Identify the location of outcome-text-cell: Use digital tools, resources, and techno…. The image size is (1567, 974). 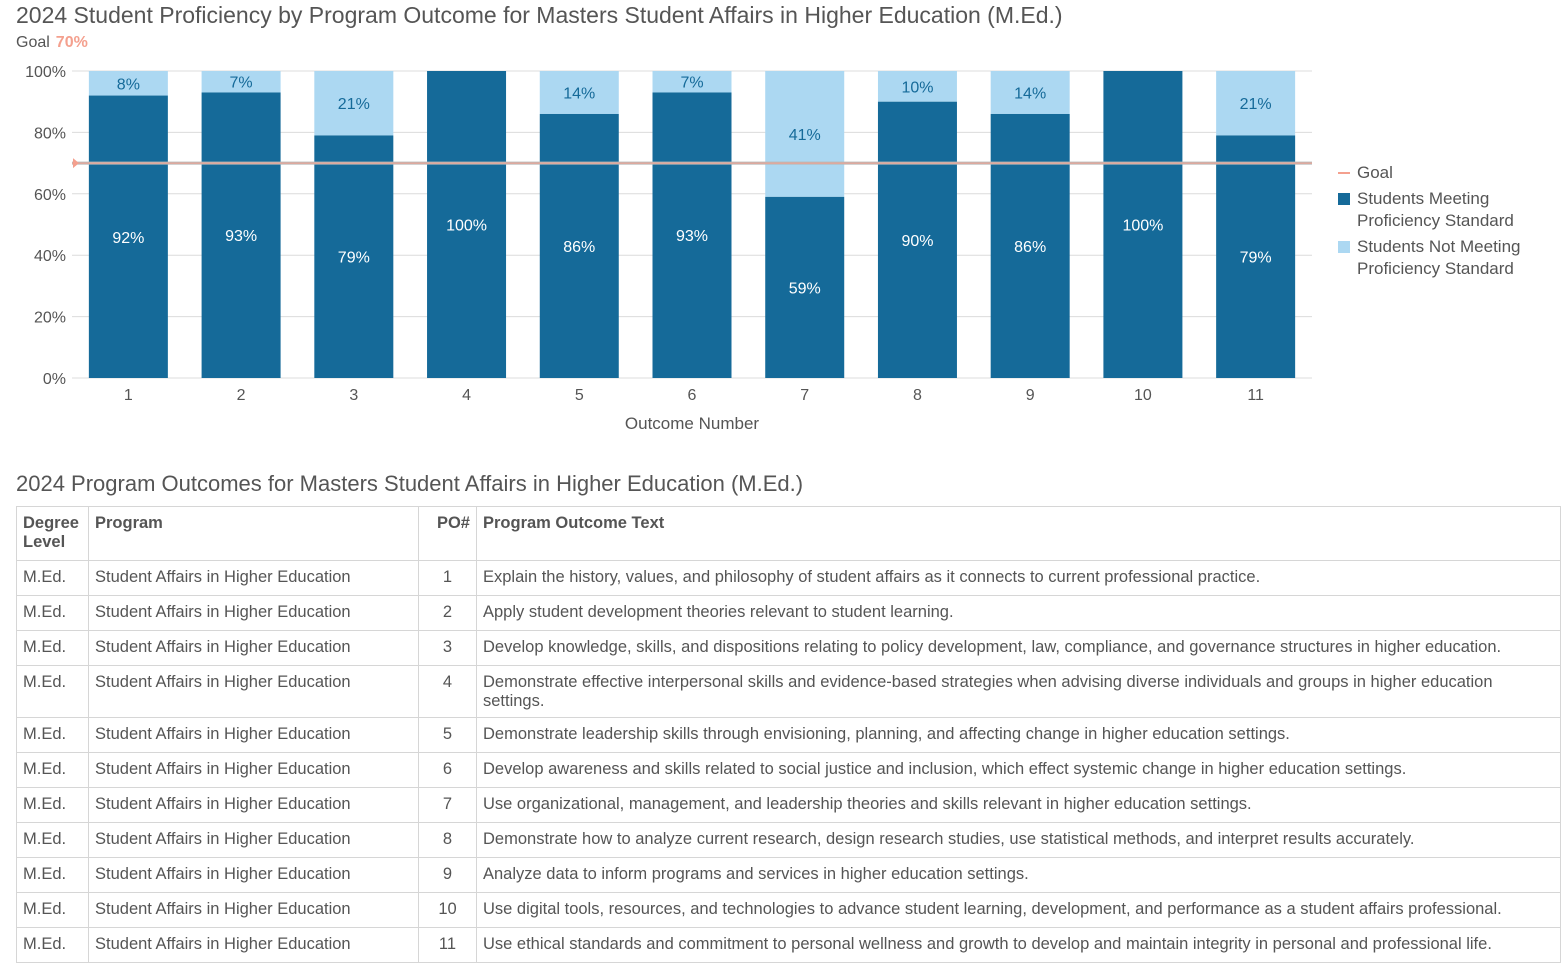
(1018, 910).